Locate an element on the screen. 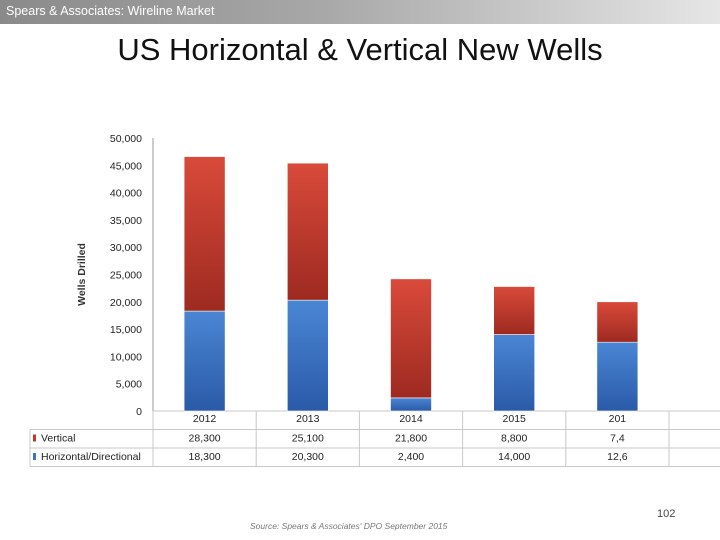  table-value-horizontal: 18,300 is located at coordinates (205, 457).